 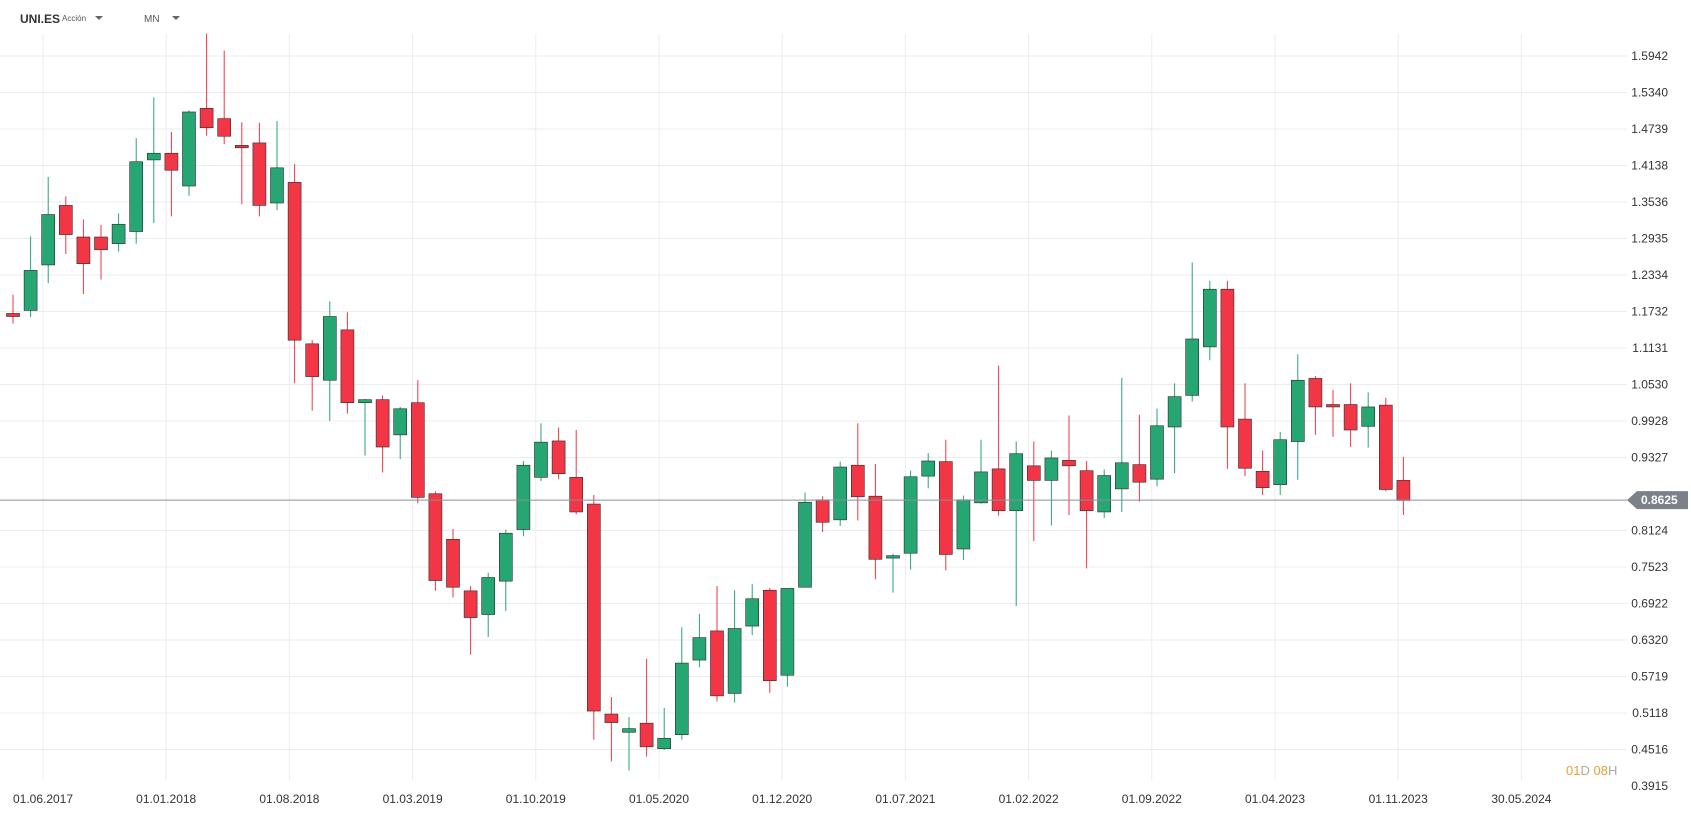 What do you see at coordinates (1029, 799) in the screenshot?
I see `x-tick-label: 01.02.2022` at bounding box center [1029, 799].